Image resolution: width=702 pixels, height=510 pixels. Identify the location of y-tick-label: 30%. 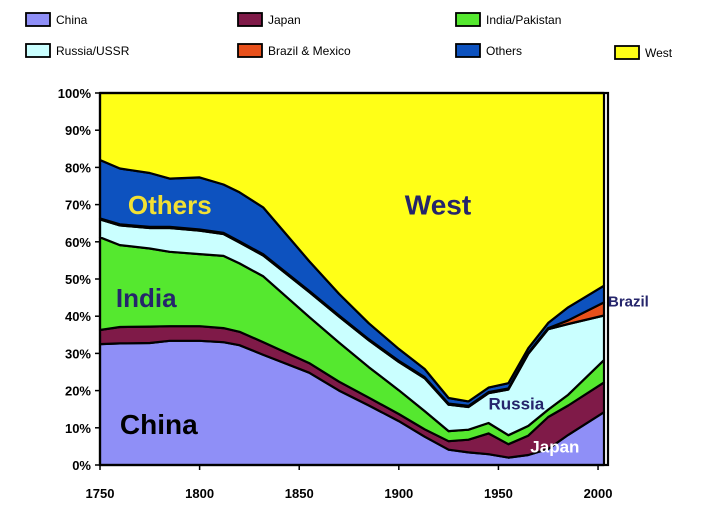
(78, 353).